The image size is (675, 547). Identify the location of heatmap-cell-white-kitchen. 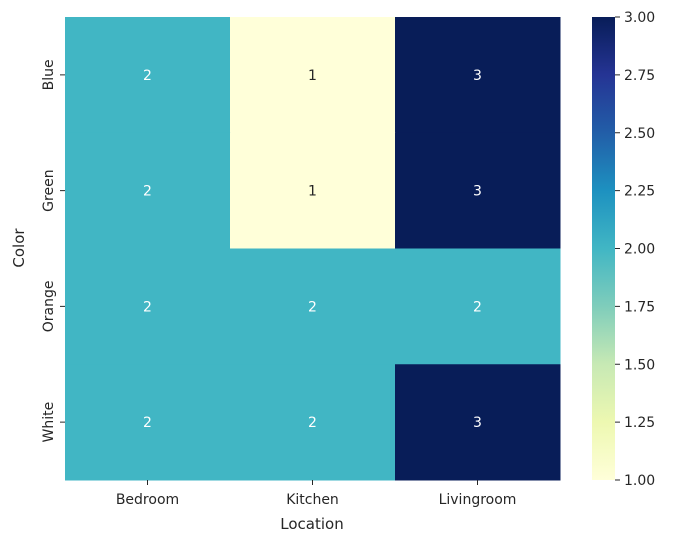
(313, 422).